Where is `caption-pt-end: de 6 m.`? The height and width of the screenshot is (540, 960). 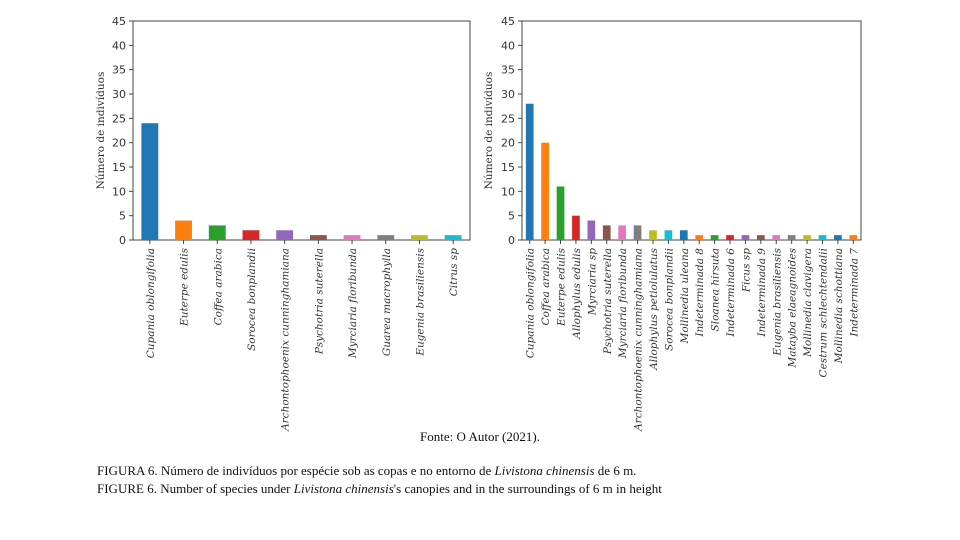
caption-pt-end: de 6 m. is located at coordinates (615, 470).